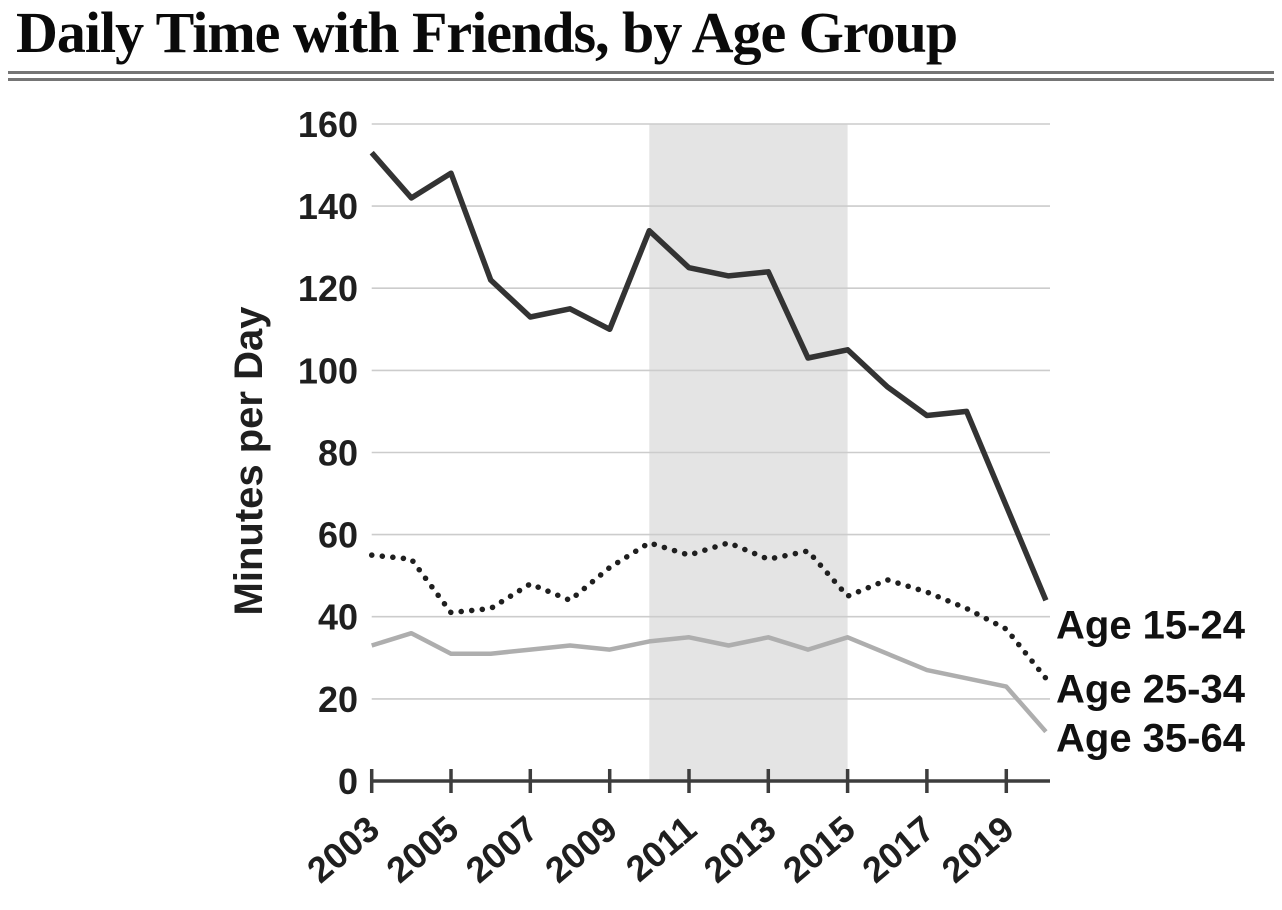  What do you see at coordinates (487, 32) in the screenshot?
I see `chart-title: Daily Time with Friends, by Age Group` at bounding box center [487, 32].